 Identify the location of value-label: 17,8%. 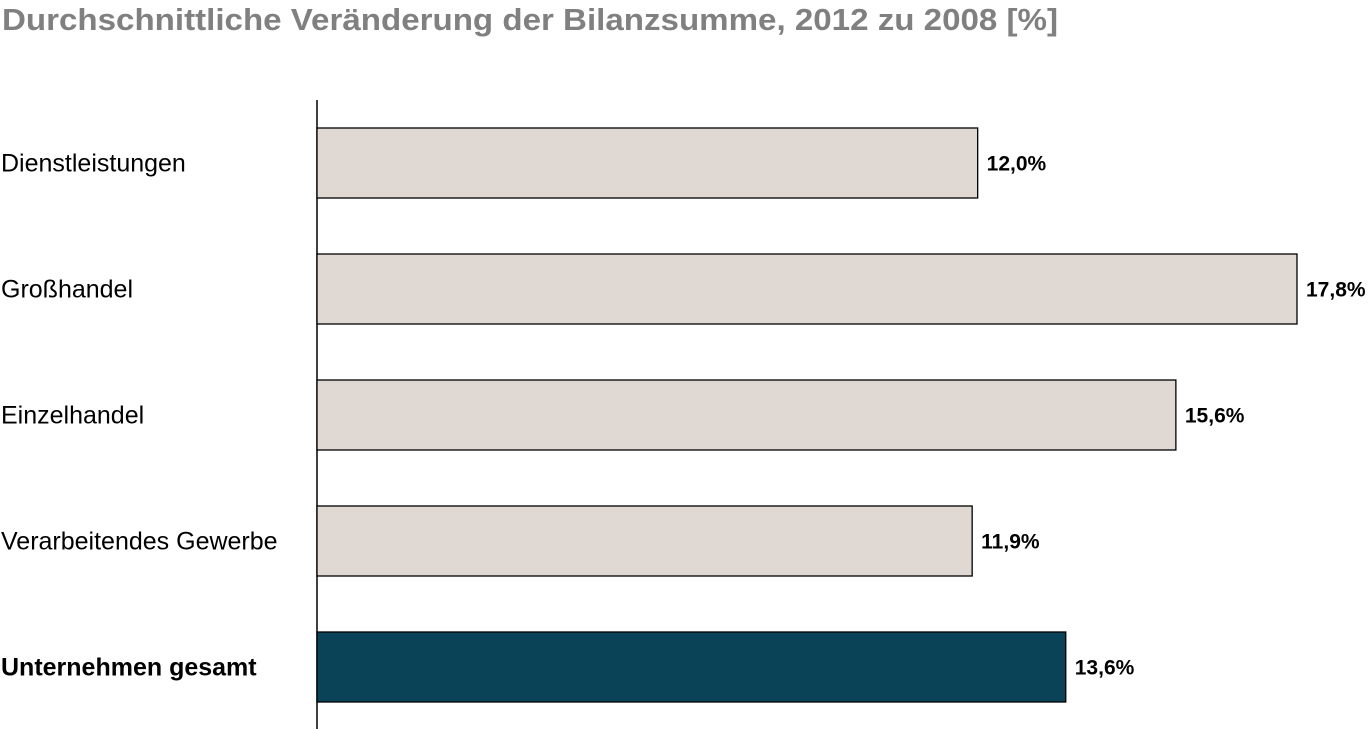
(1336, 290).